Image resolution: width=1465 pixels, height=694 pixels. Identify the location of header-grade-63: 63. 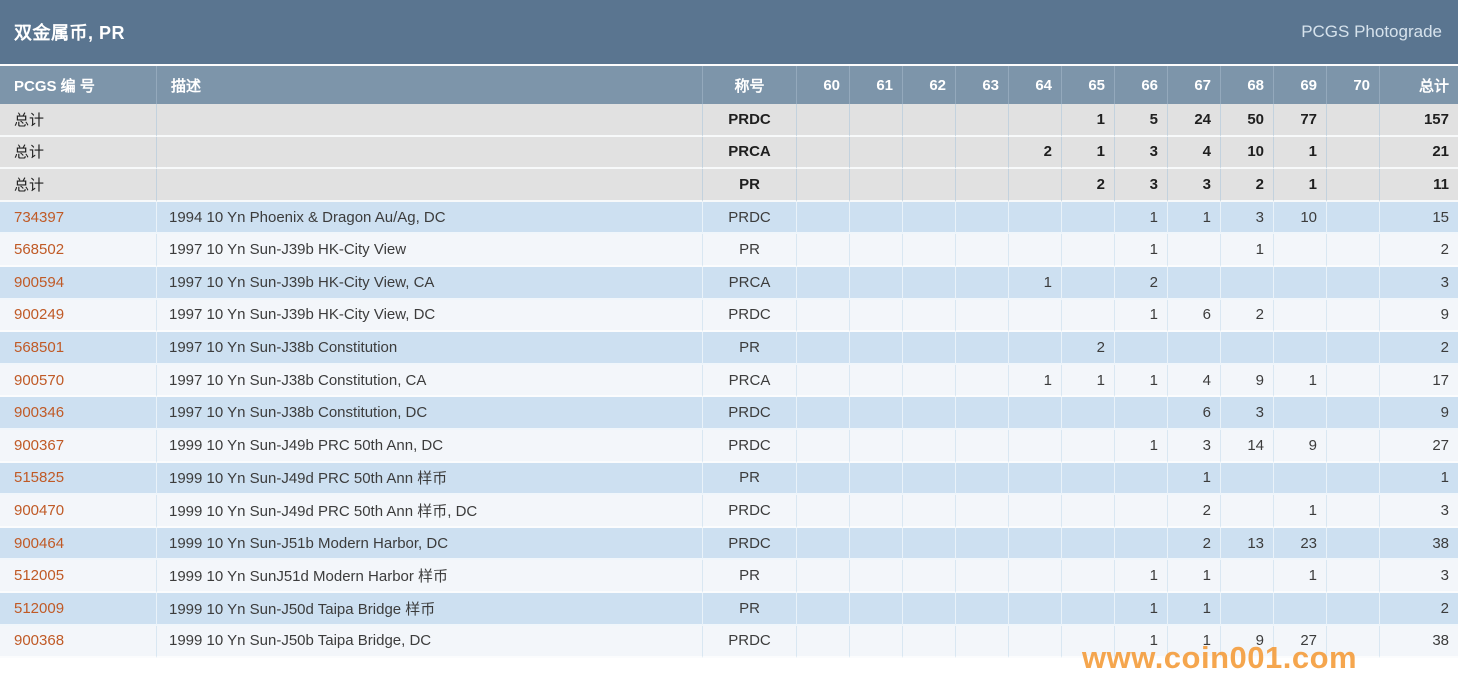
(982, 85).